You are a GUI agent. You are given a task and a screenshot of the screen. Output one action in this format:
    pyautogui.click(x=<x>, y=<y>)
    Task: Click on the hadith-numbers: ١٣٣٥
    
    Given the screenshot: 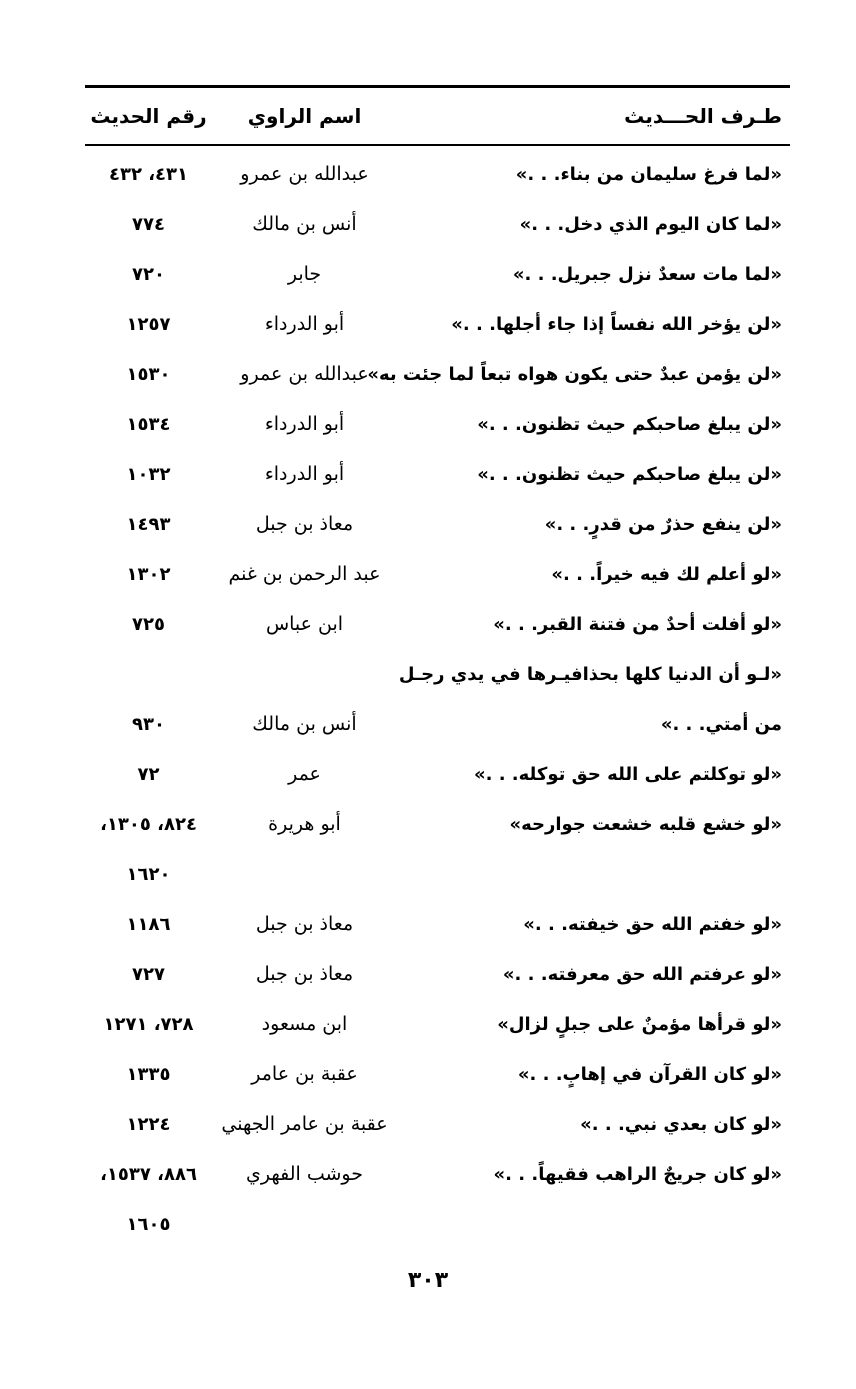 What is the action you would take?
    pyautogui.click(x=148, y=1074)
    